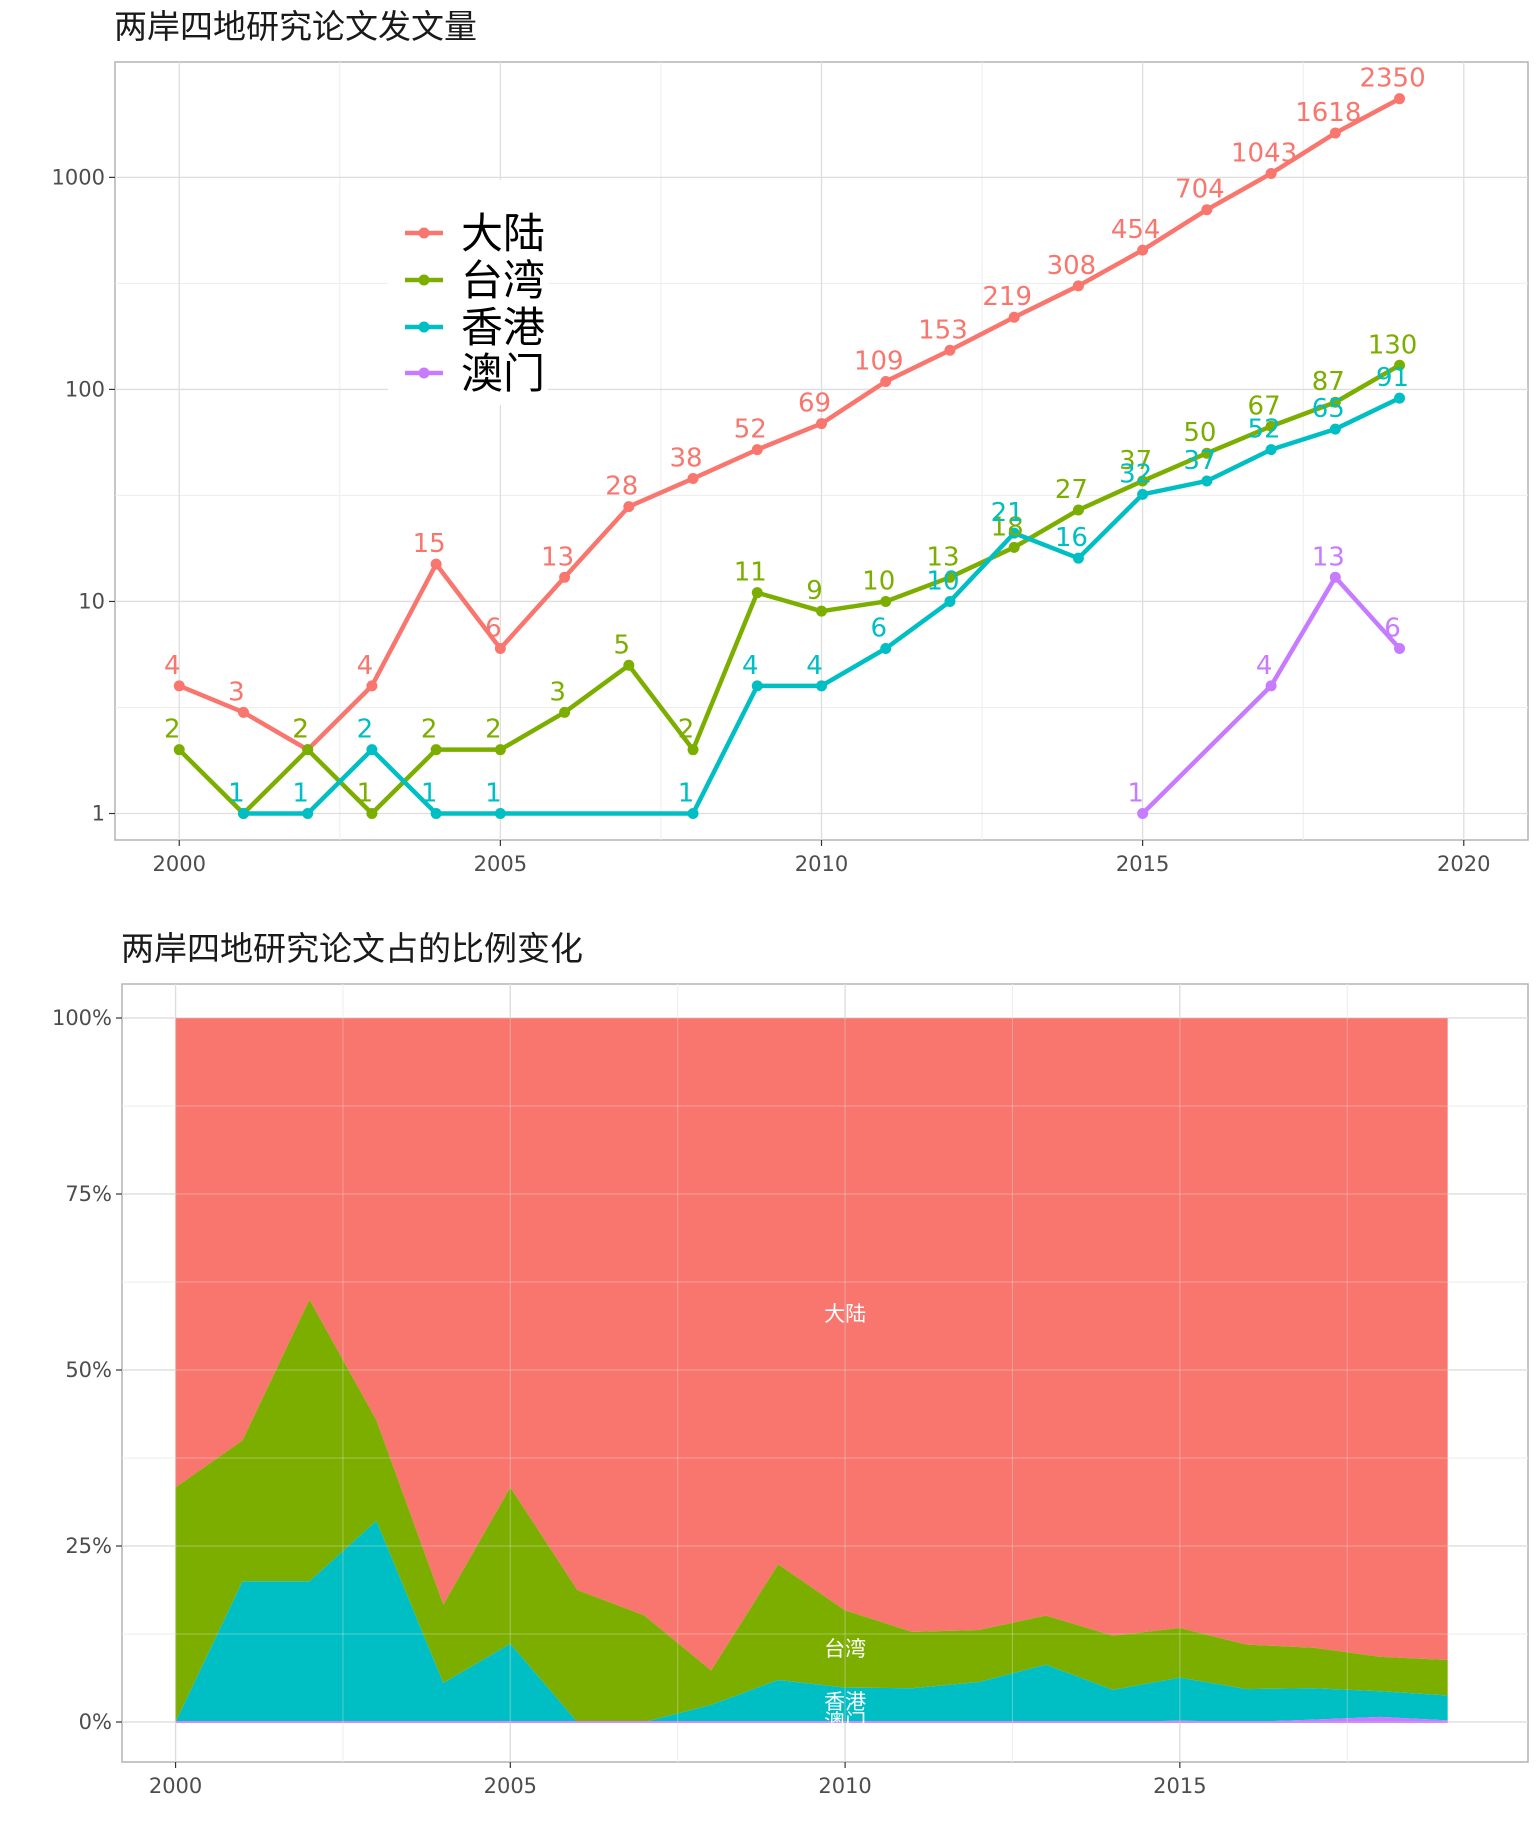 The image size is (1536, 1843). What do you see at coordinates (621, 487) in the screenshot?
I see `data-label: 28` at bounding box center [621, 487].